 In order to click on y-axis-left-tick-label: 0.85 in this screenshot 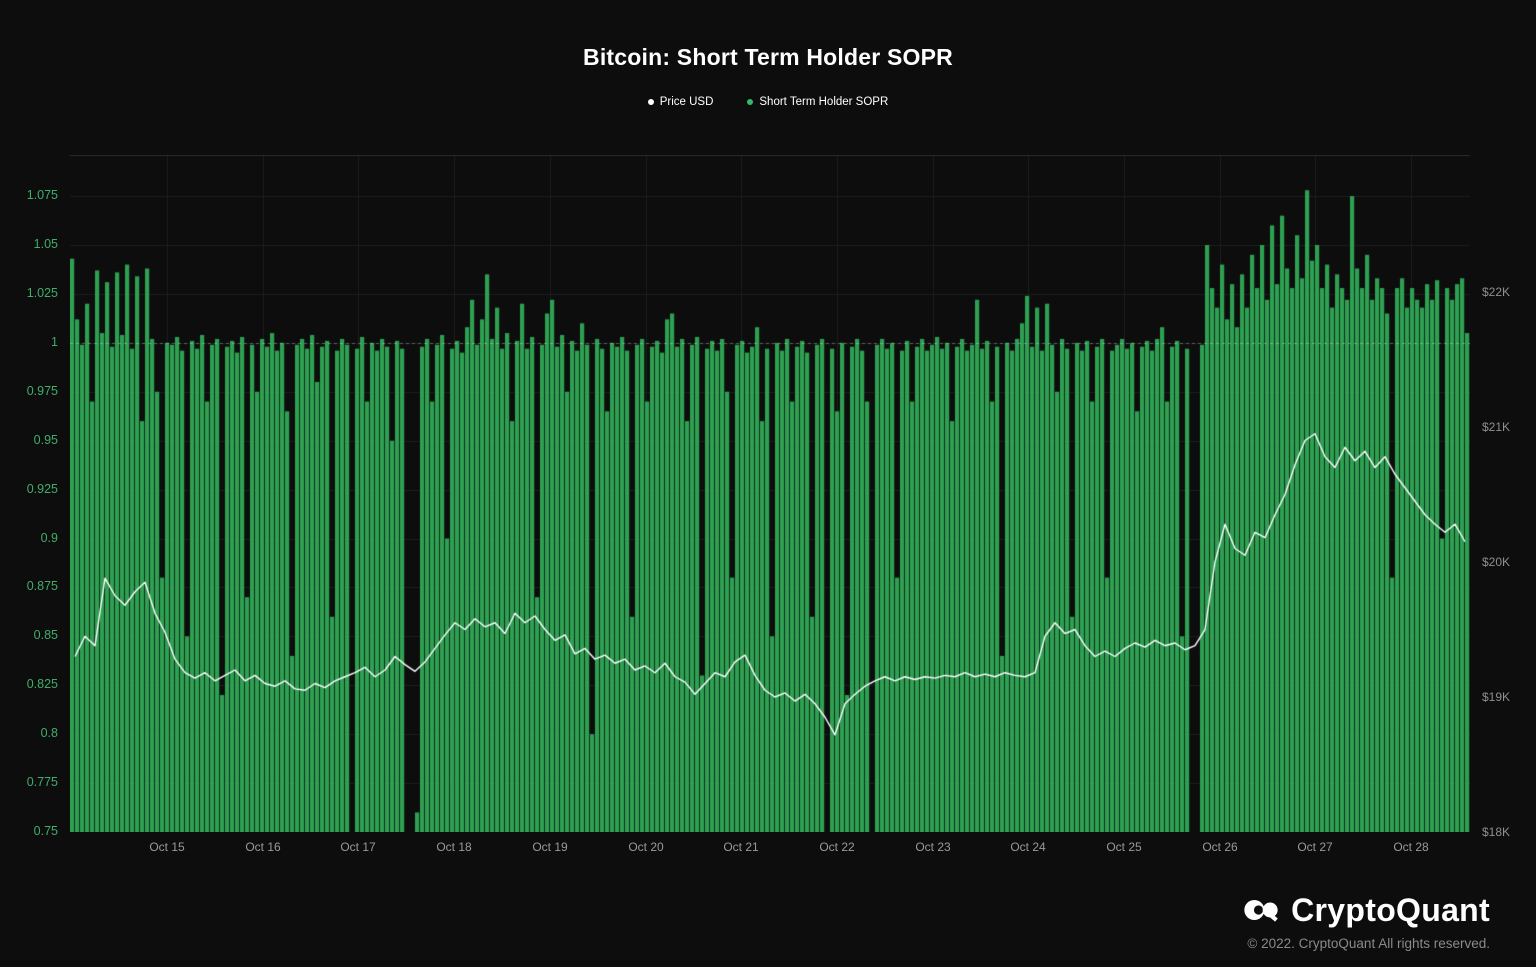, I will do `click(45, 635)`.